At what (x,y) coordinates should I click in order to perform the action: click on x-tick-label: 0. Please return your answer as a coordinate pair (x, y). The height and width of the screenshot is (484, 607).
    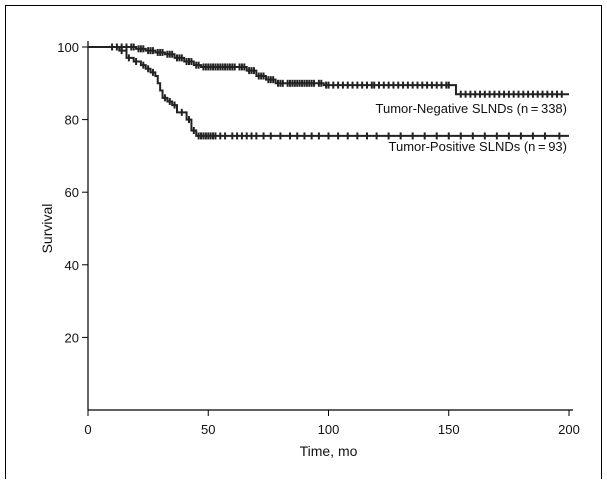
    Looking at the image, I should click on (87, 429).